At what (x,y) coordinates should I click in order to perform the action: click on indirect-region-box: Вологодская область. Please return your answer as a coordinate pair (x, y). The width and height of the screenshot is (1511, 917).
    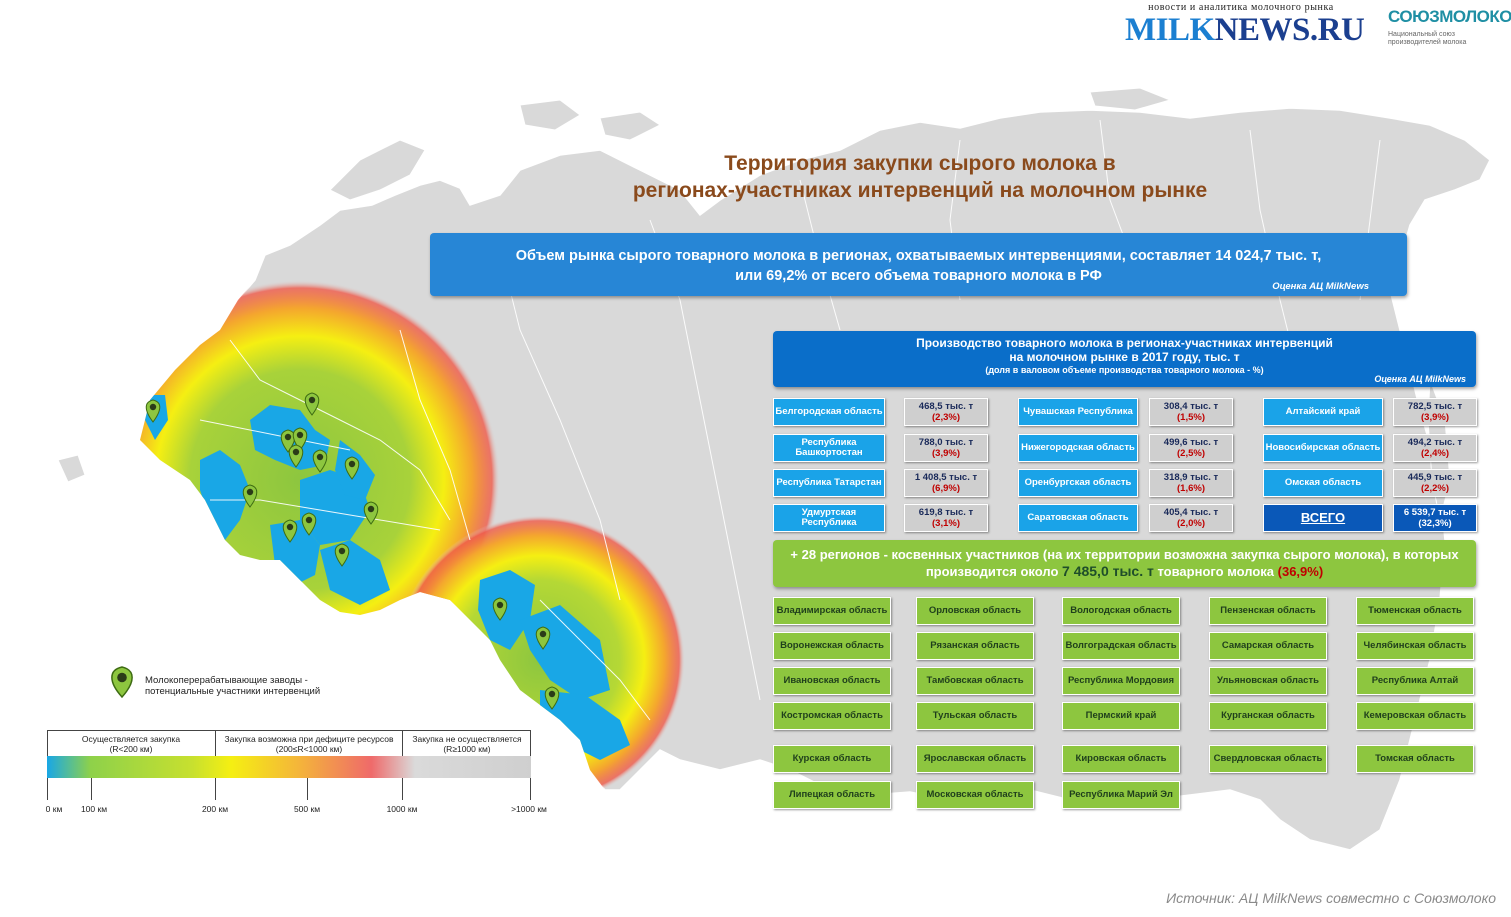
    Looking at the image, I should click on (1121, 611).